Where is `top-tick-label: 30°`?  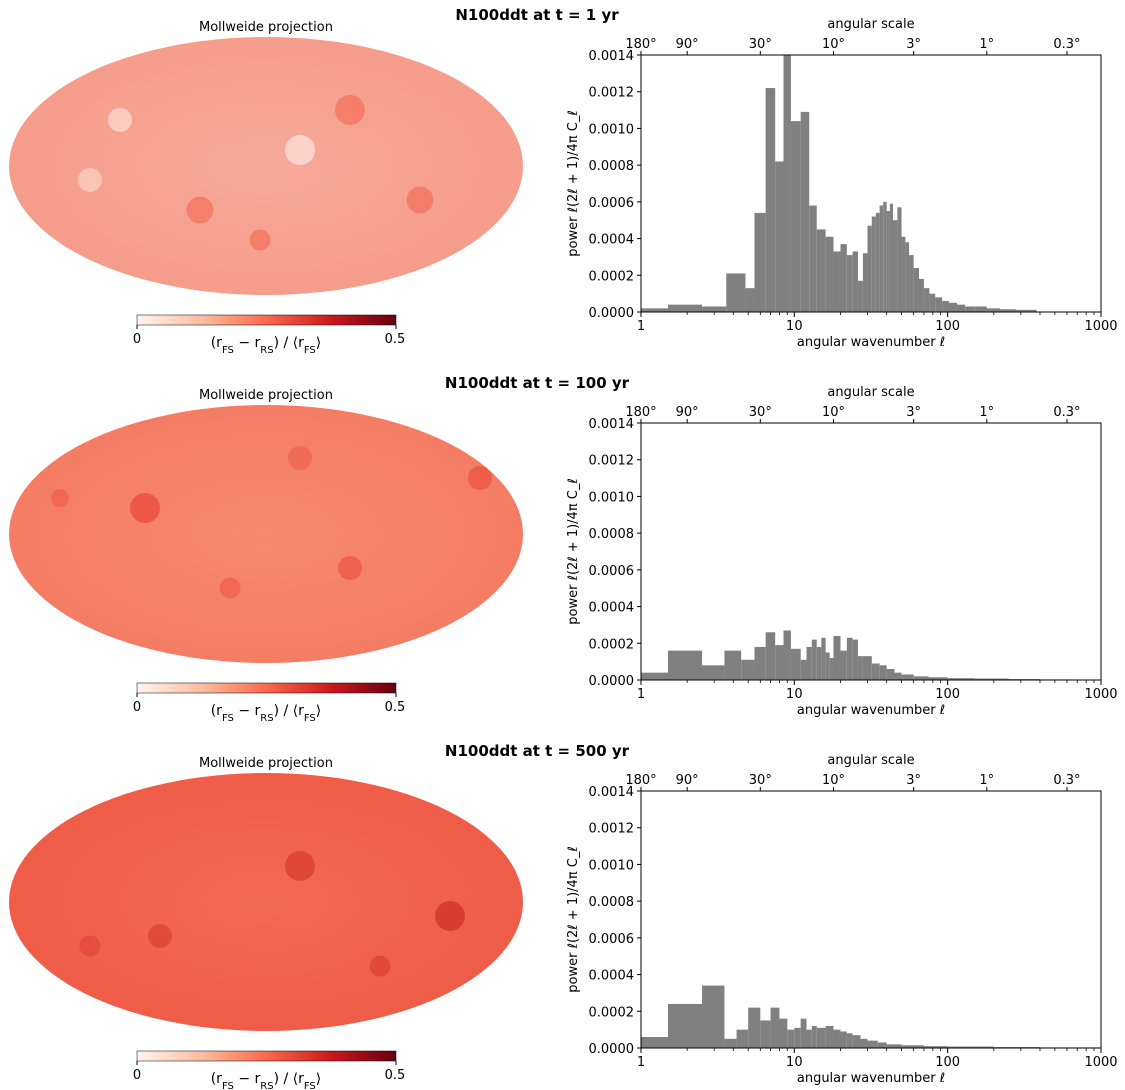 top-tick-label: 30° is located at coordinates (760, 44).